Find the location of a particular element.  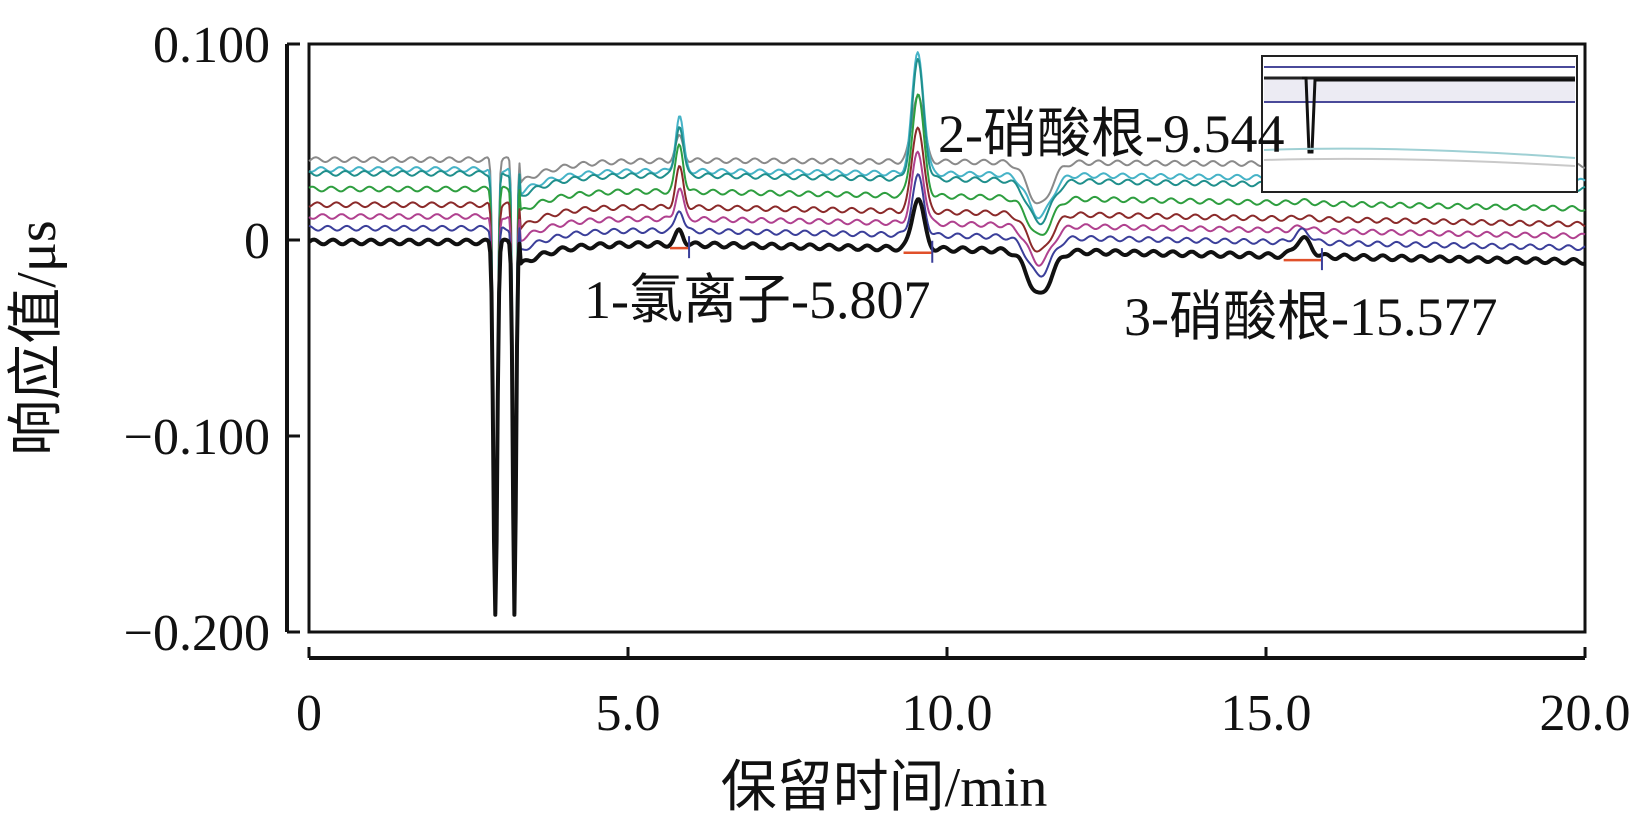

x-tick-label: 20.0 is located at coordinates (1585, 713).